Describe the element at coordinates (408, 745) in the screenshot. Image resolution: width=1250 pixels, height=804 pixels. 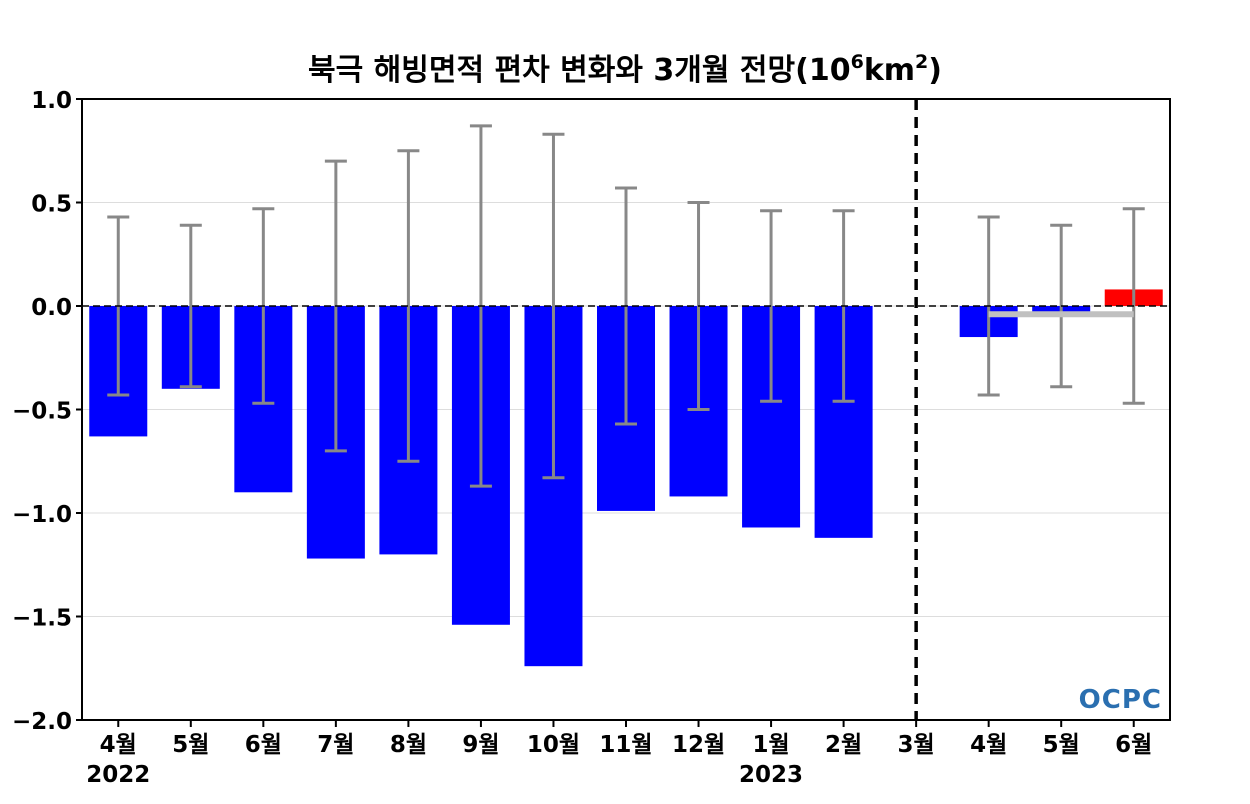
I see `x-tick-label: 8월` at that location.